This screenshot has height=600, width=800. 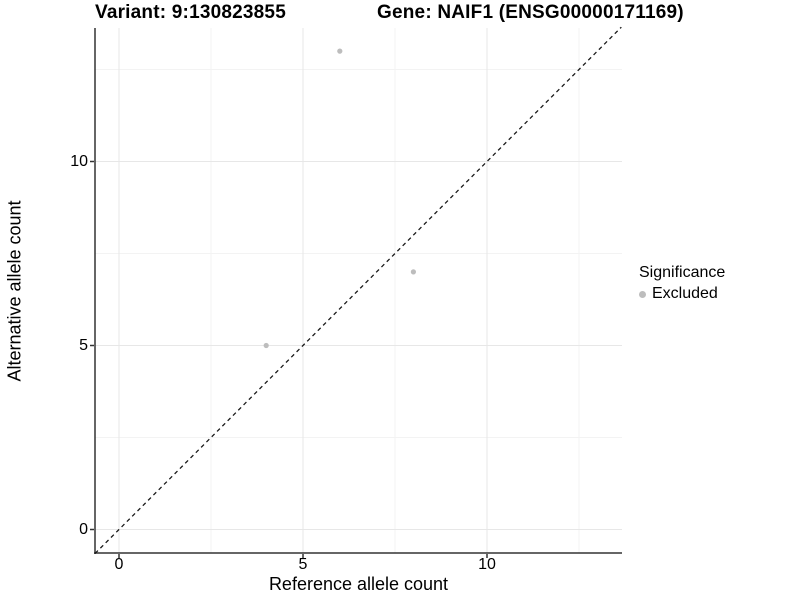 What do you see at coordinates (303, 564) in the screenshot?
I see `x-tick-label: 5` at bounding box center [303, 564].